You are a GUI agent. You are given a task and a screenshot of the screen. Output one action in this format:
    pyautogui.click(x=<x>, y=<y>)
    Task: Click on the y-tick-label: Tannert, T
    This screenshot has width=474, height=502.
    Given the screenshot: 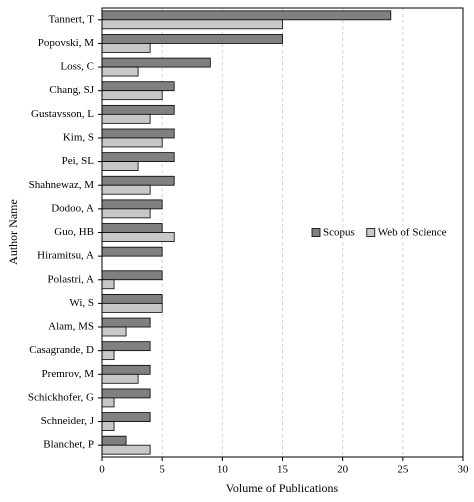 What is the action you would take?
    pyautogui.click(x=72, y=19)
    